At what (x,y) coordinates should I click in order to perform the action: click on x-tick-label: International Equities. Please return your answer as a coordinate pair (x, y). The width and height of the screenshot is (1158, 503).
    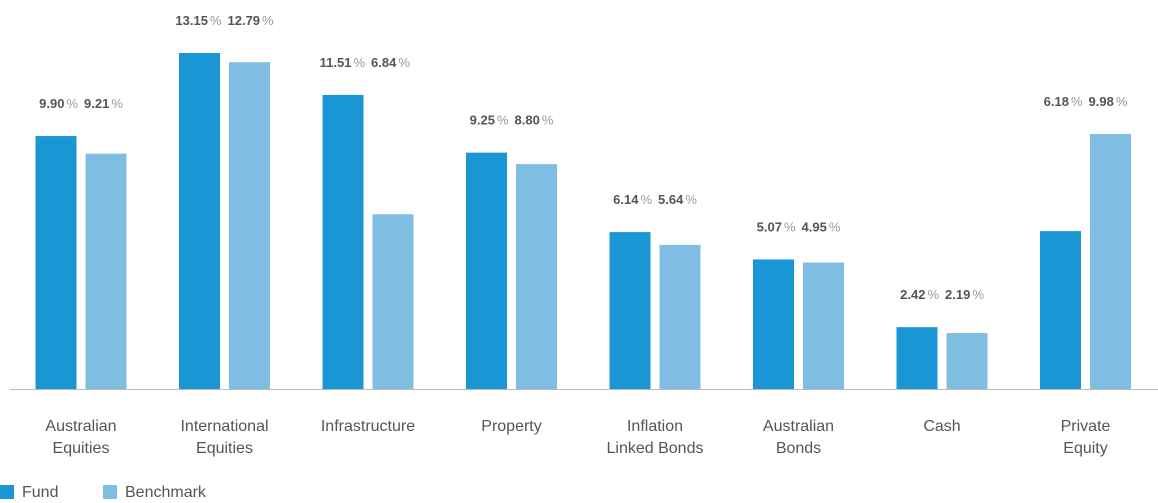
    Looking at the image, I should click on (224, 437).